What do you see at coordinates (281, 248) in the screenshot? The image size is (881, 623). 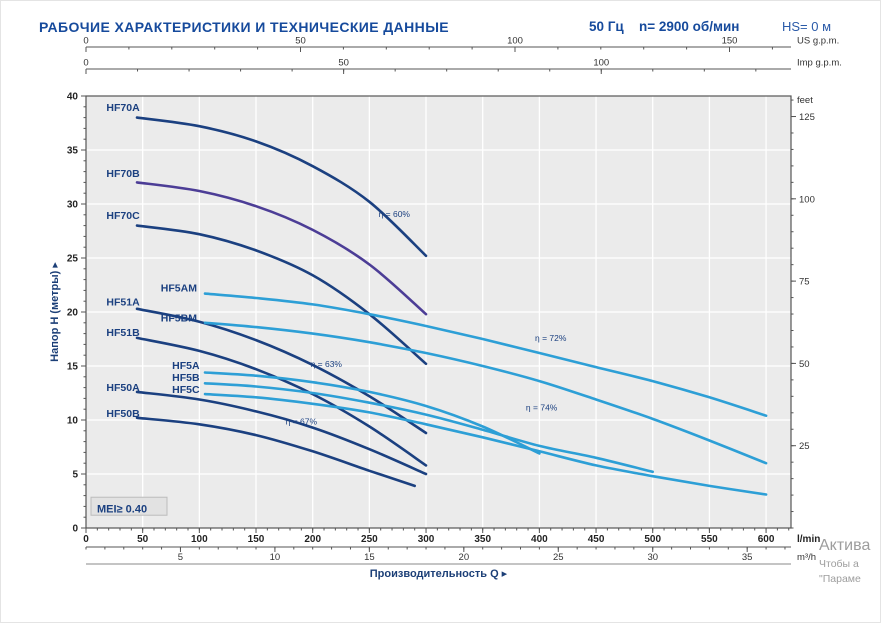 I see `curve-HF70B` at bounding box center [281, 248].